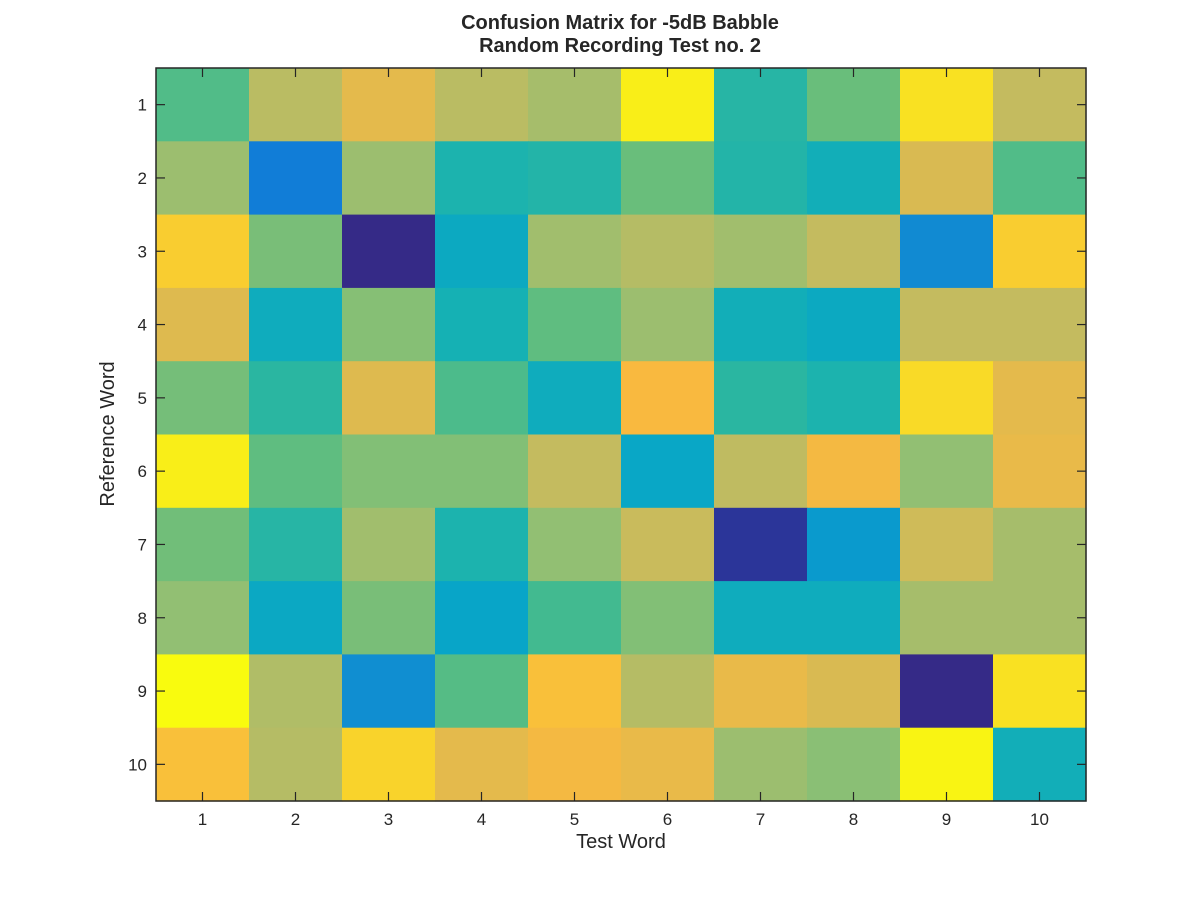 This screenshot has width=1200, height=905. Describe the element at coordinates (142, 618) in the screenshot. I see `y-tick-label: 8` at that location.